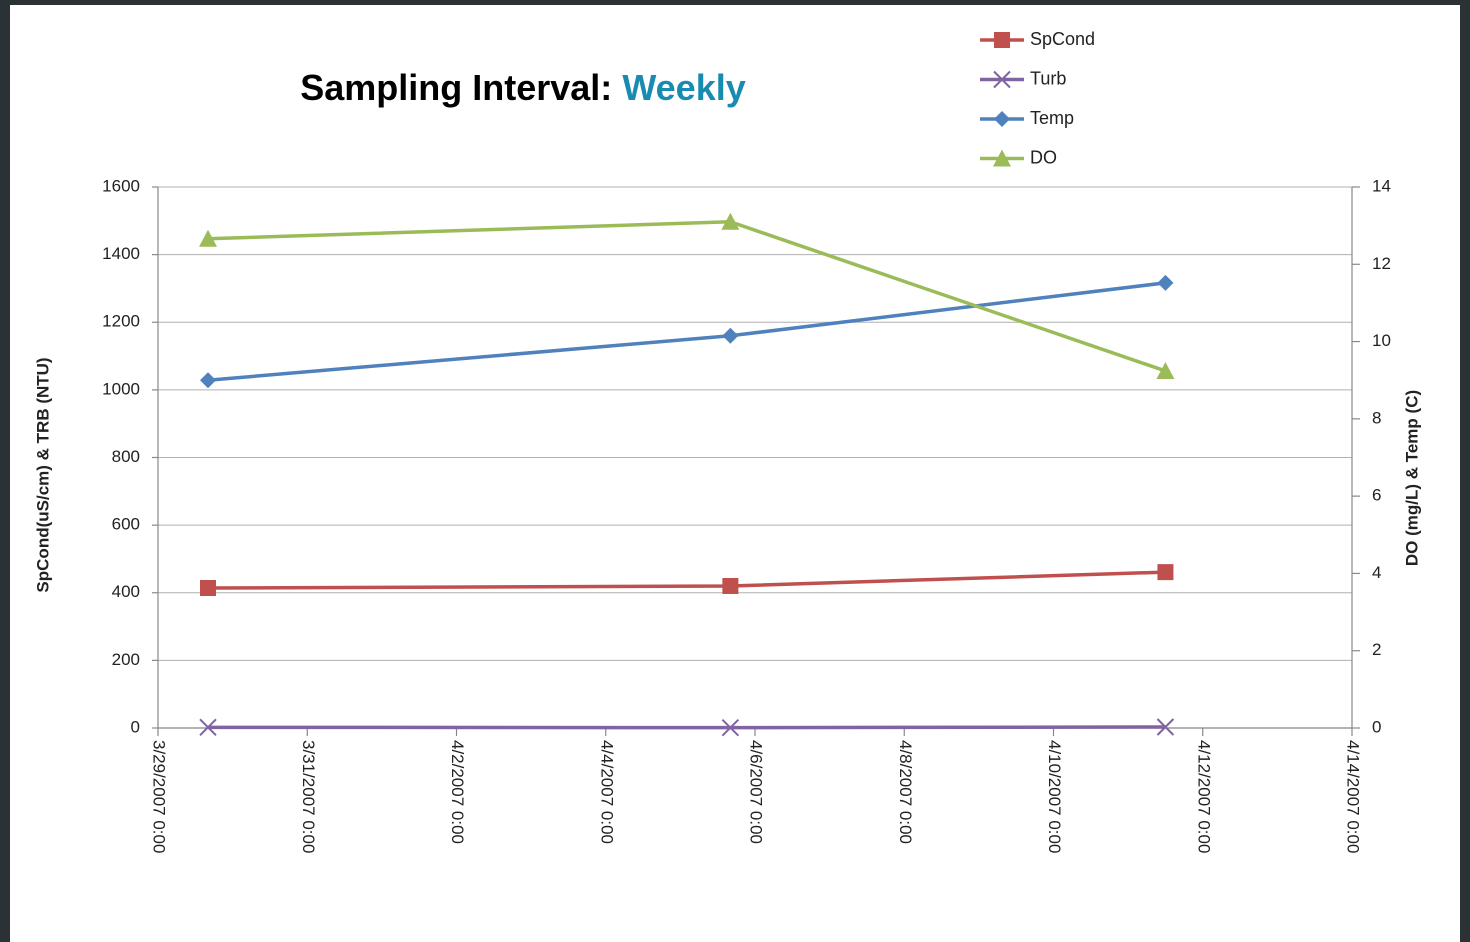 The image size is (1470, 942). I want to click on y-tick-label: 1200, so click(121, 321).